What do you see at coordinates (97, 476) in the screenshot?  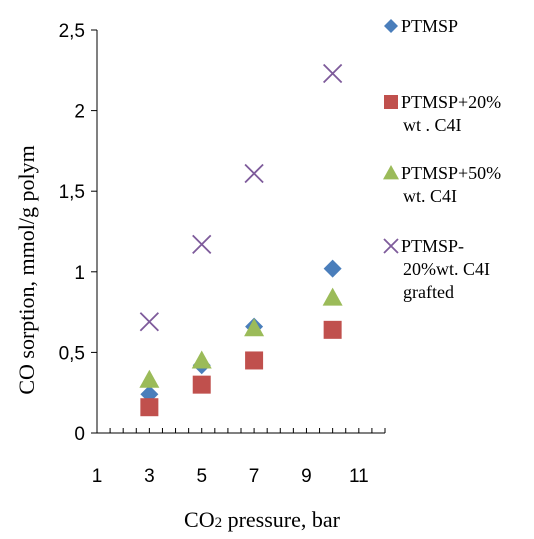 I see `x-tick-label: 1` at bounding box center [97, 476].